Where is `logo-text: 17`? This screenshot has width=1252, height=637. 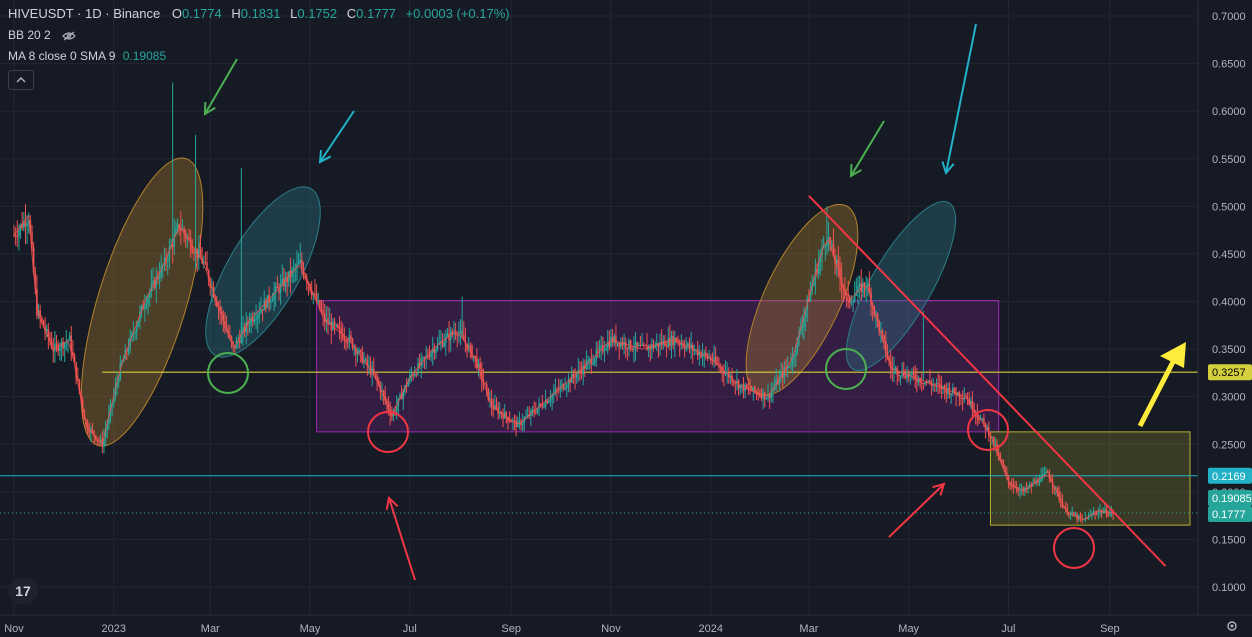 logo-text: 17 is located at coordinates (23, 591).